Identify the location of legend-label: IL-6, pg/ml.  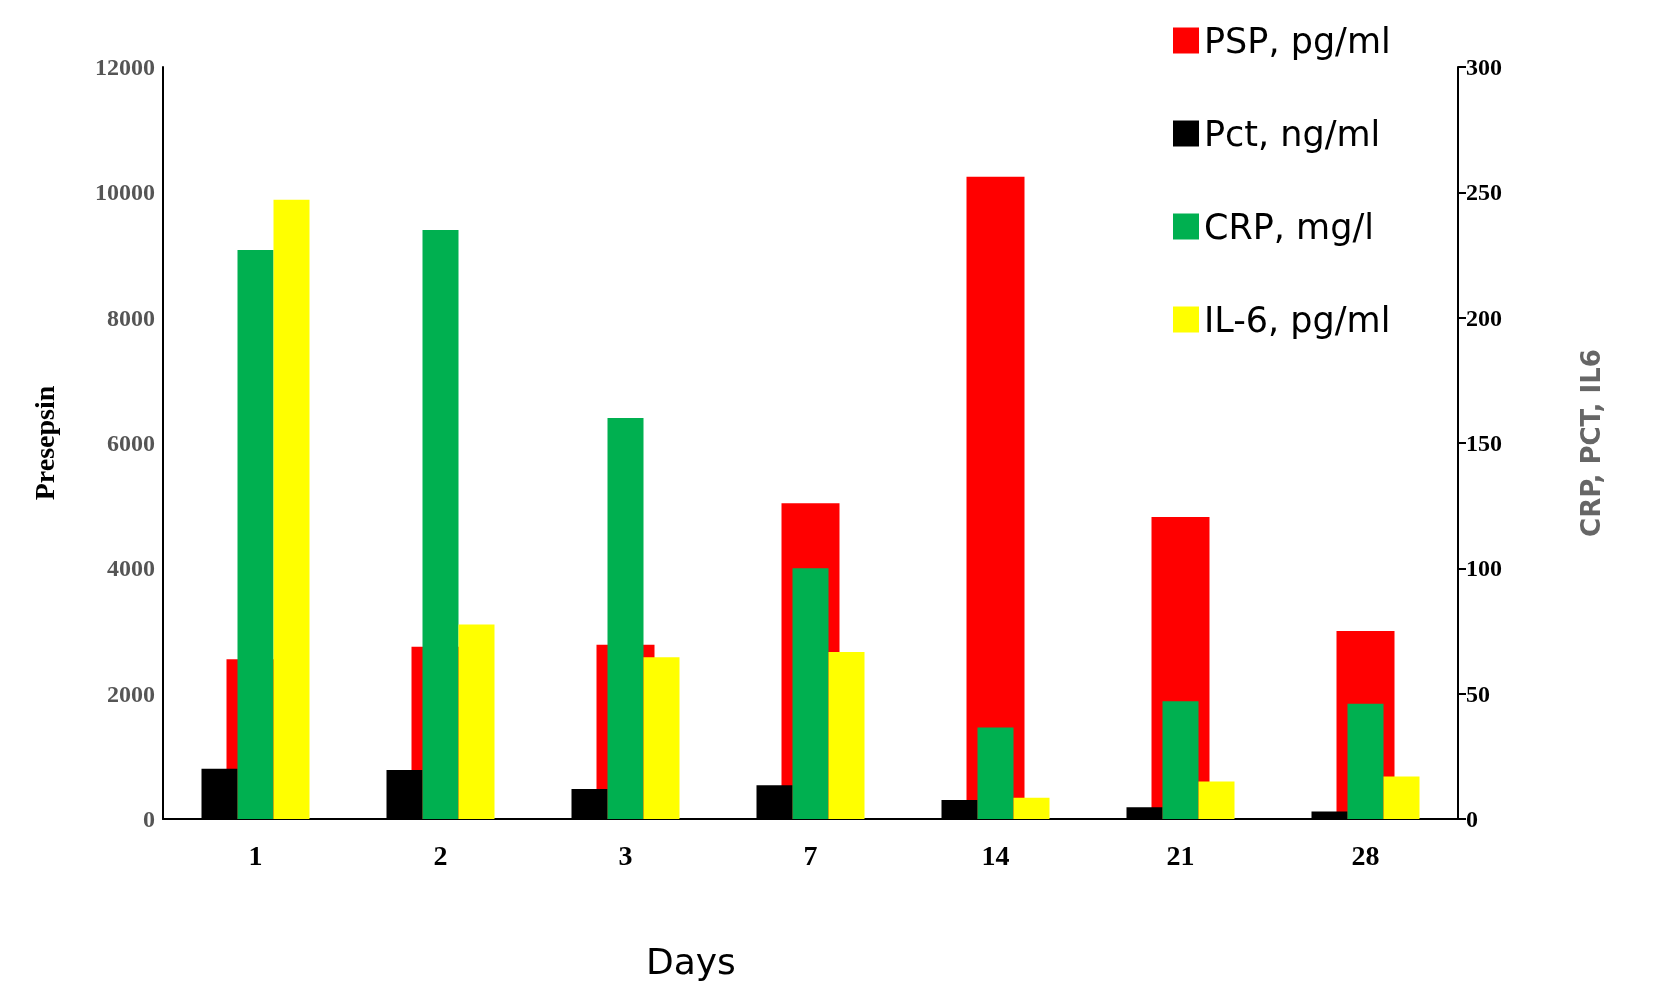
(1297, 319).